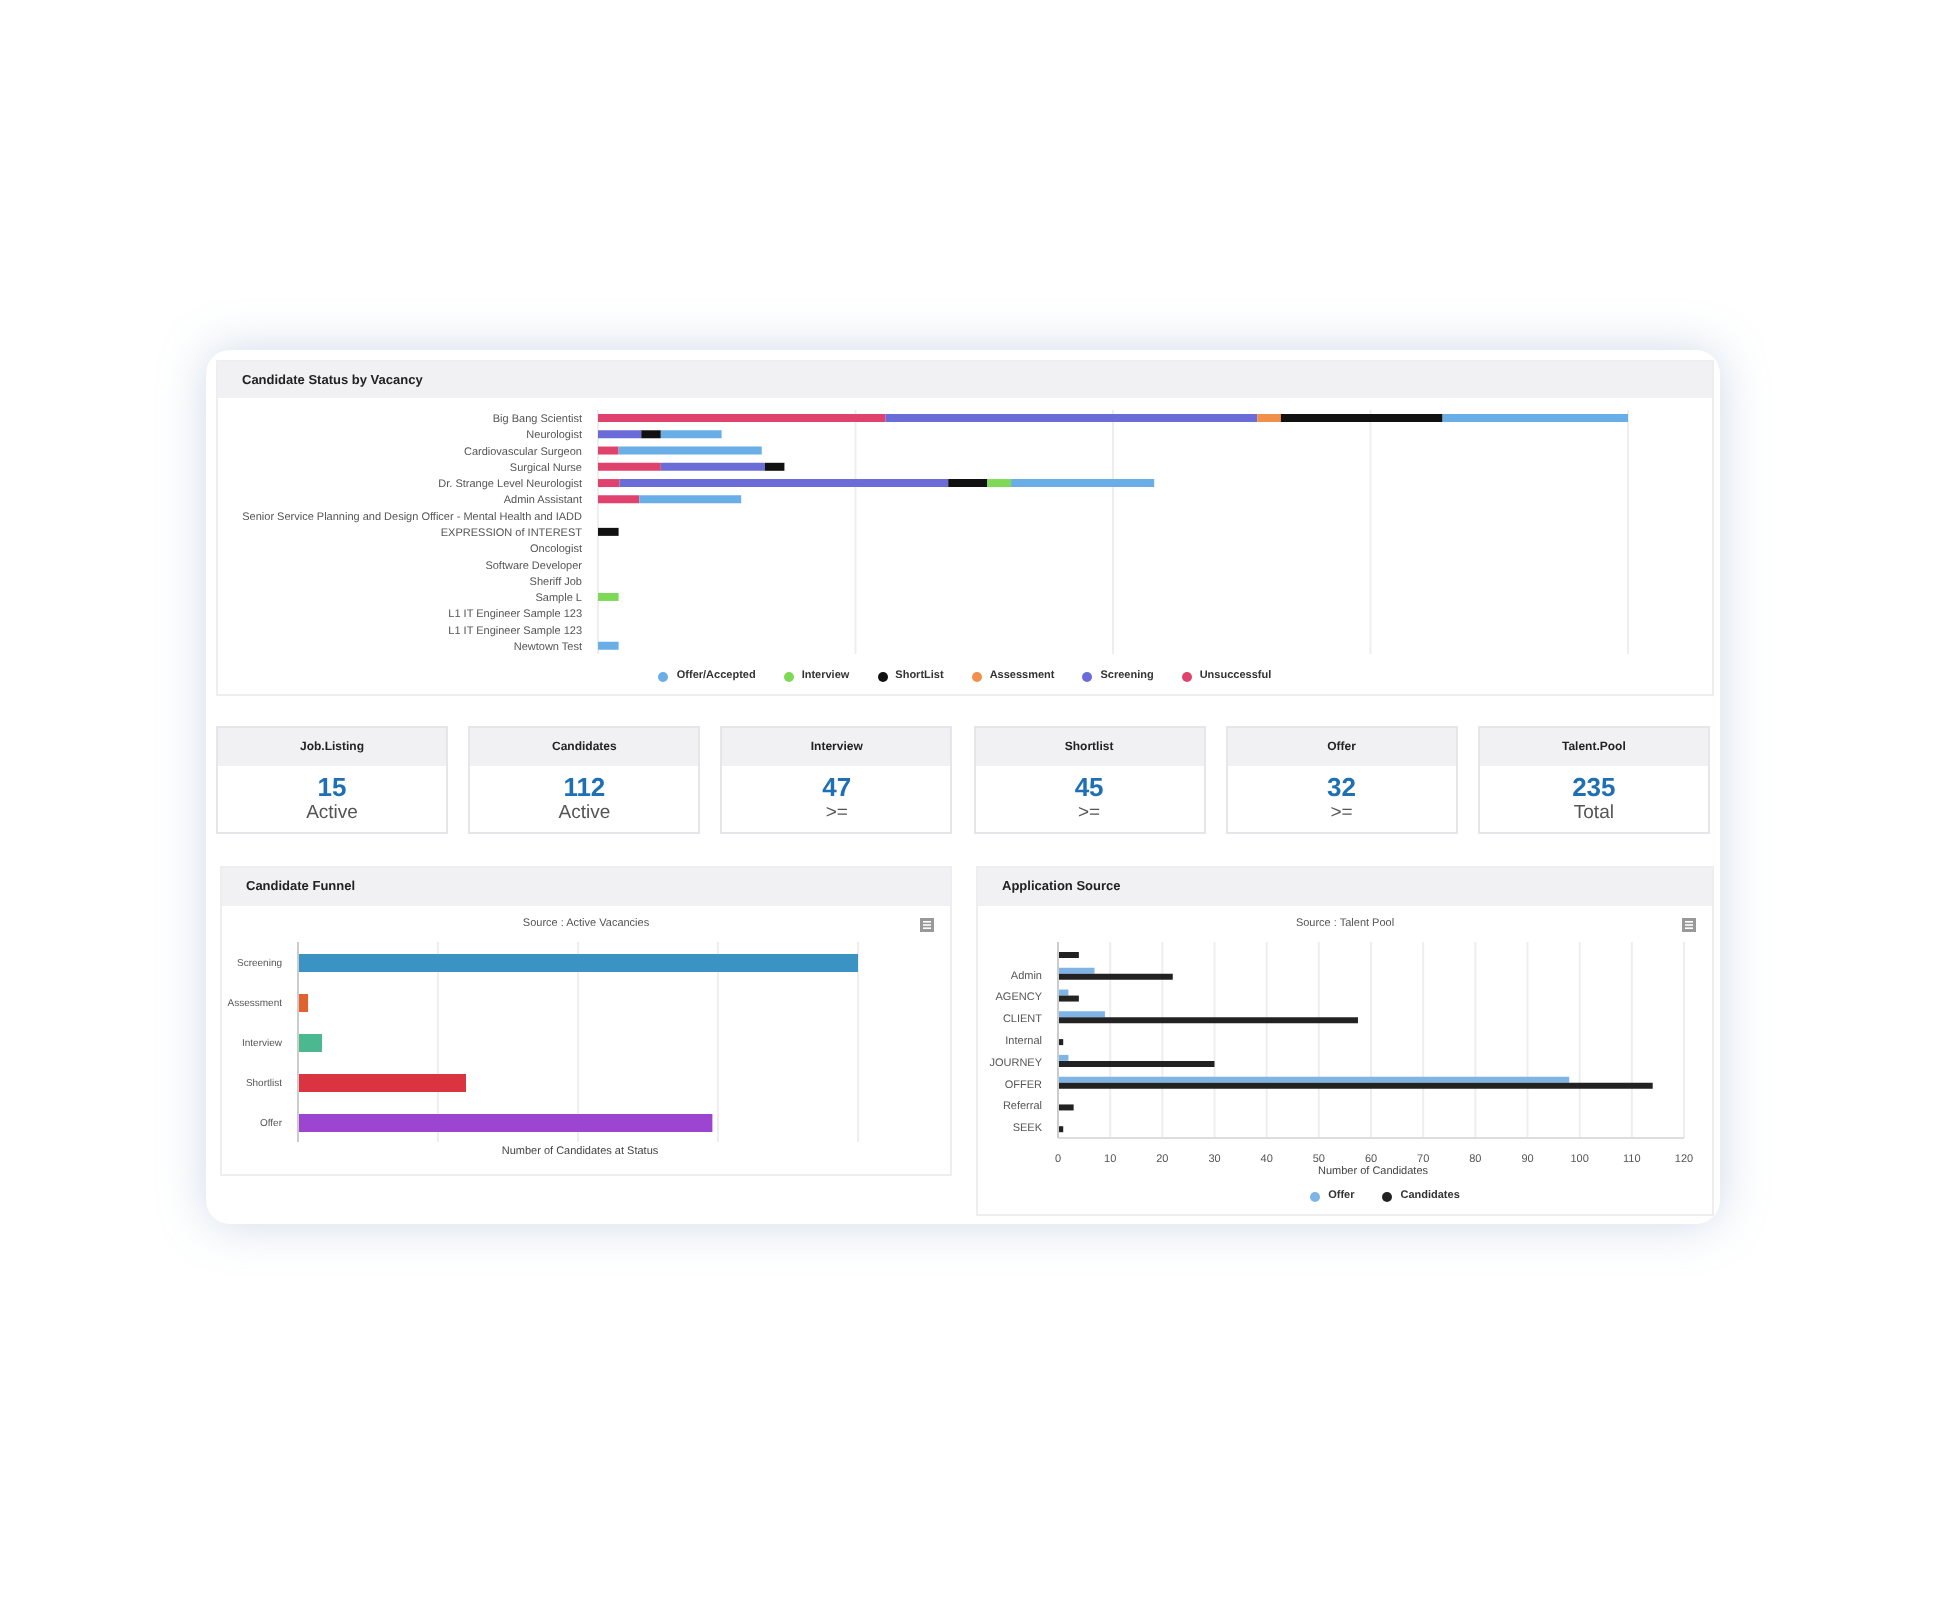 This screenshot has height=1620, width=1936. Describe the element at coordinates (332, 786) in the screenshot. I see `data-label: 15` at that location.